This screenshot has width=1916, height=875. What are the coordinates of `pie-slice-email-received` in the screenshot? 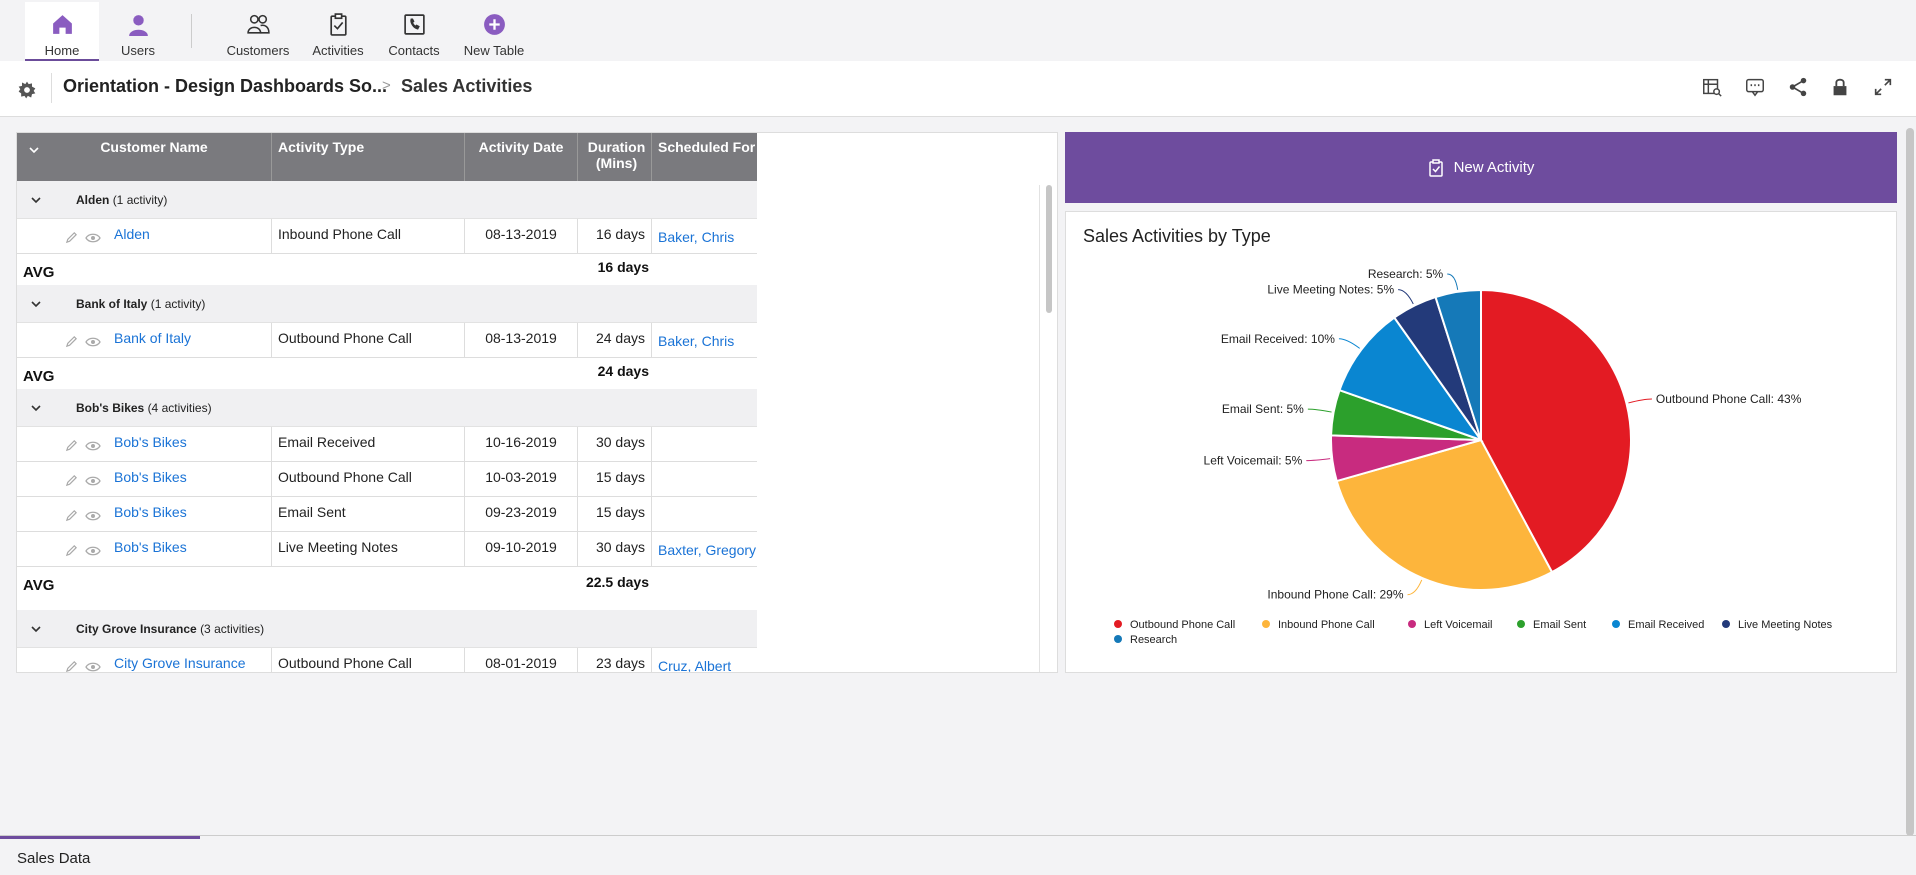 It's located at (1411, 379).